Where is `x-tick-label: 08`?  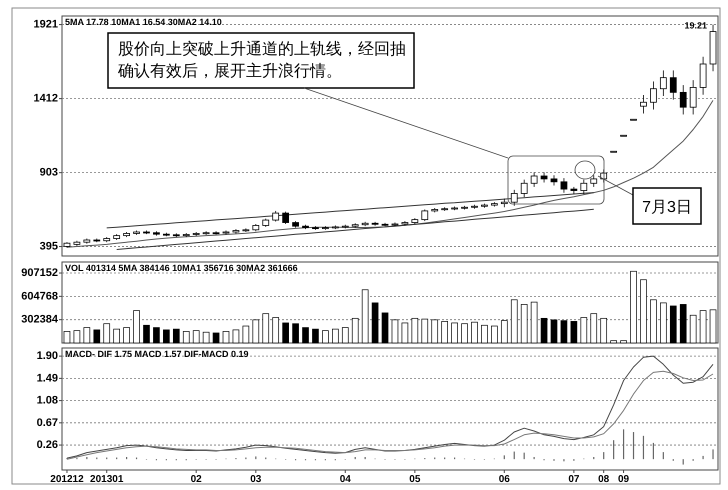
x-tick-label: 08 is located at coordinates (604, 479).